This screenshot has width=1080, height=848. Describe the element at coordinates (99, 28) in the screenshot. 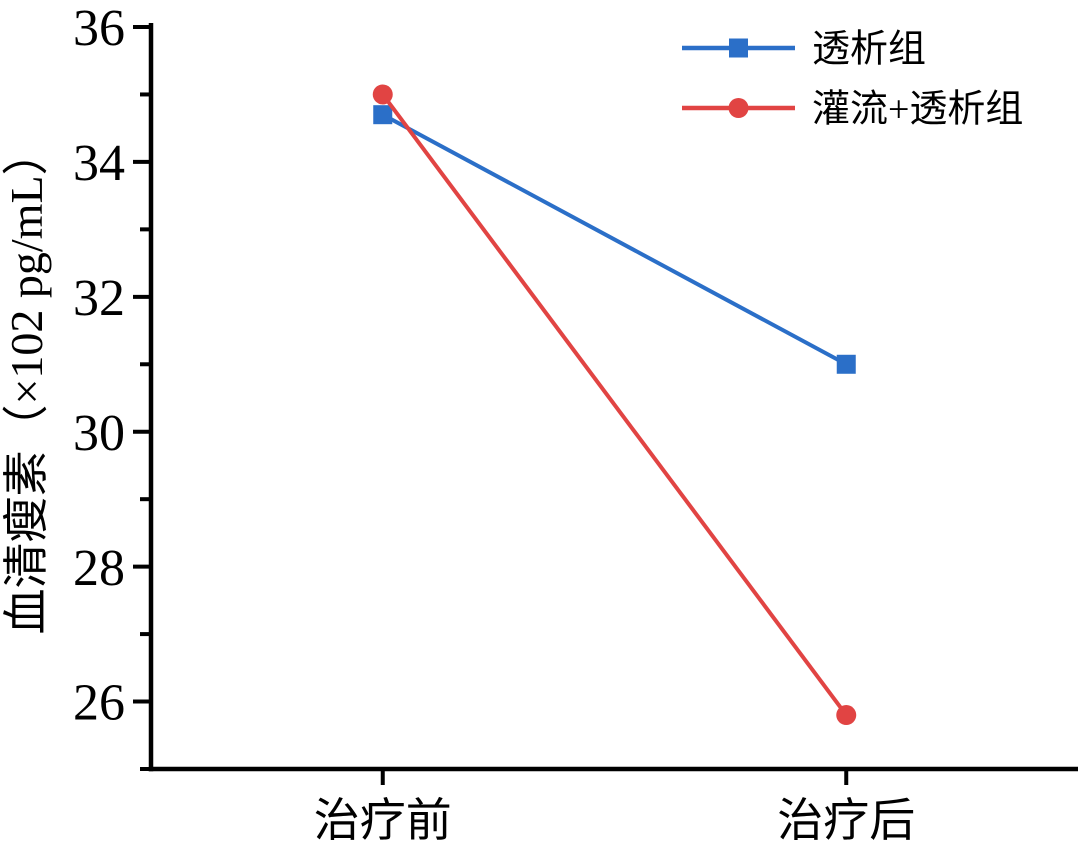

I see `y-tick-label: 36` at that location.